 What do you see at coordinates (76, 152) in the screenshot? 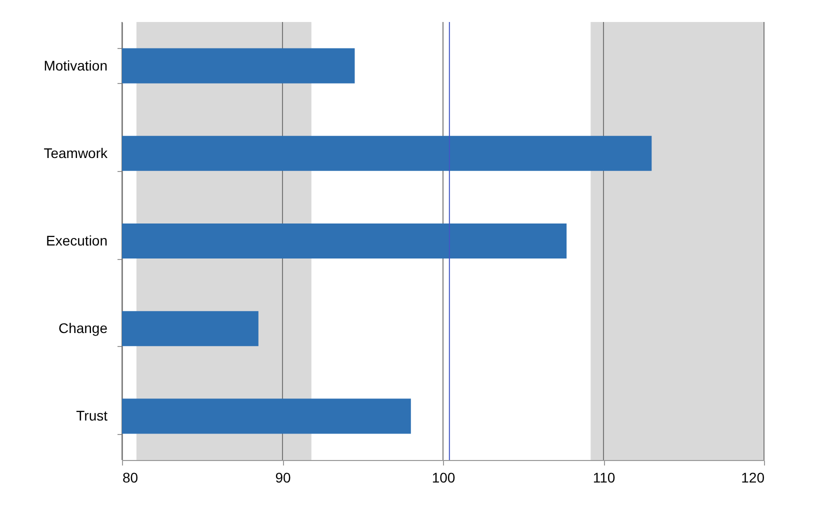
I see `y-tick-label: Teamwork` at bounding box center [76, 152].